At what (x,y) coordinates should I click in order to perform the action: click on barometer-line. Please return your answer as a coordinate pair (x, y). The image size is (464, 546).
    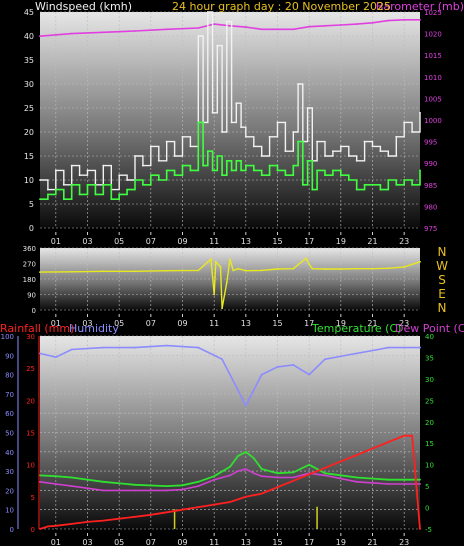
    Looking at the image, I should click on (229, 27).